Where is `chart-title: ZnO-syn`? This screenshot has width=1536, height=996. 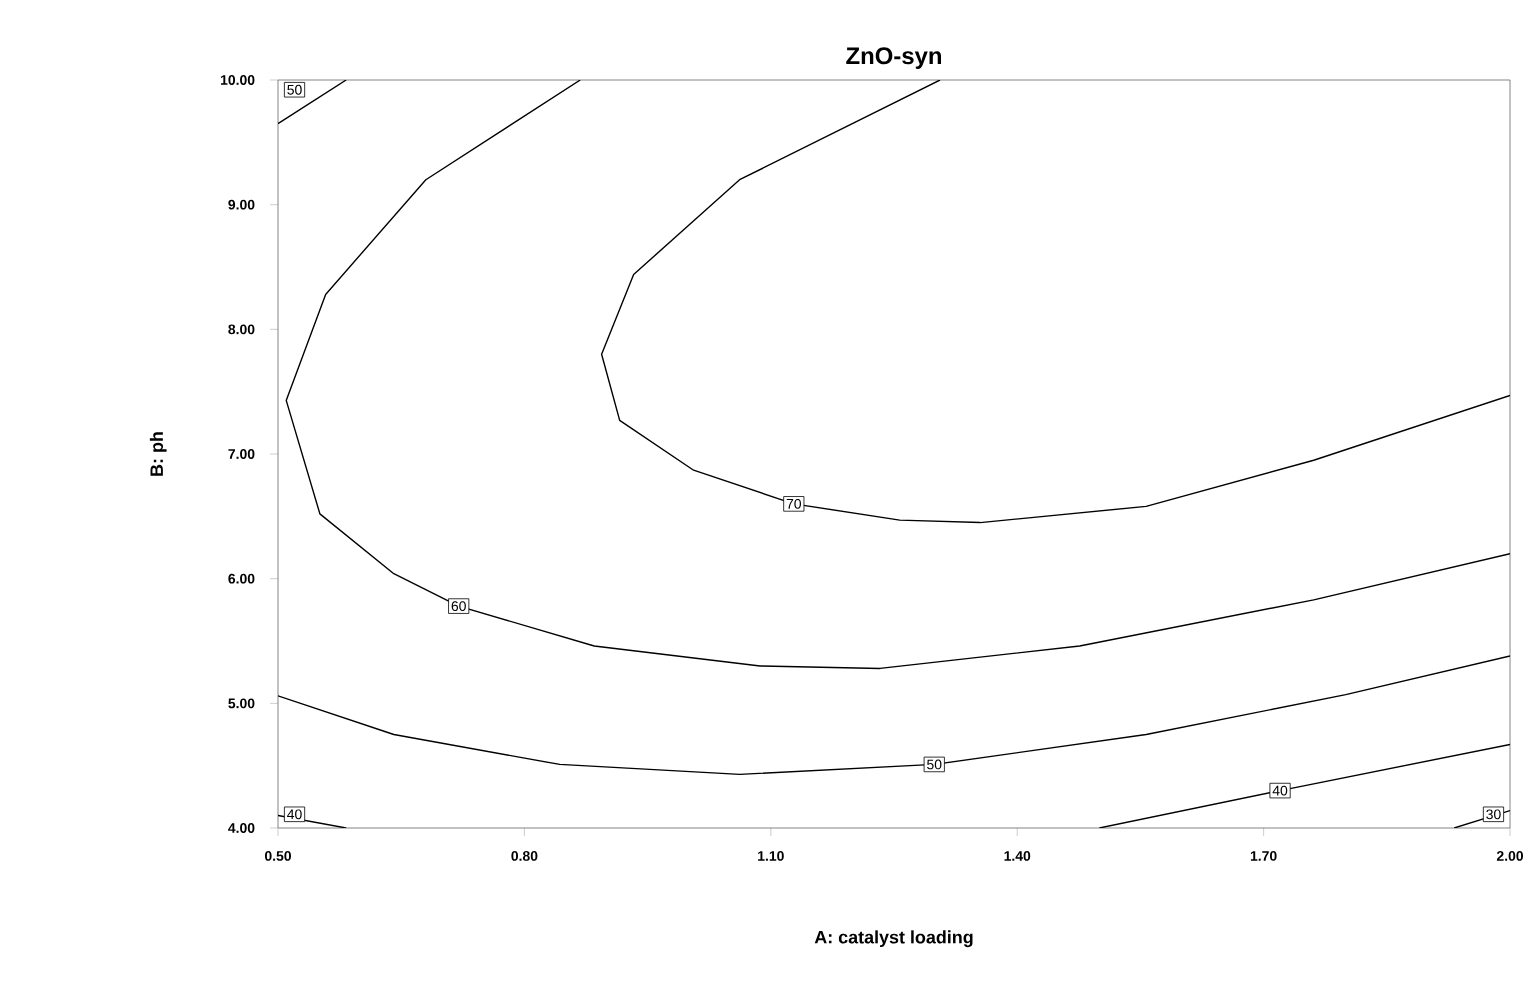 chart-title: ZnO-syn is located at coordinates (894, 58).